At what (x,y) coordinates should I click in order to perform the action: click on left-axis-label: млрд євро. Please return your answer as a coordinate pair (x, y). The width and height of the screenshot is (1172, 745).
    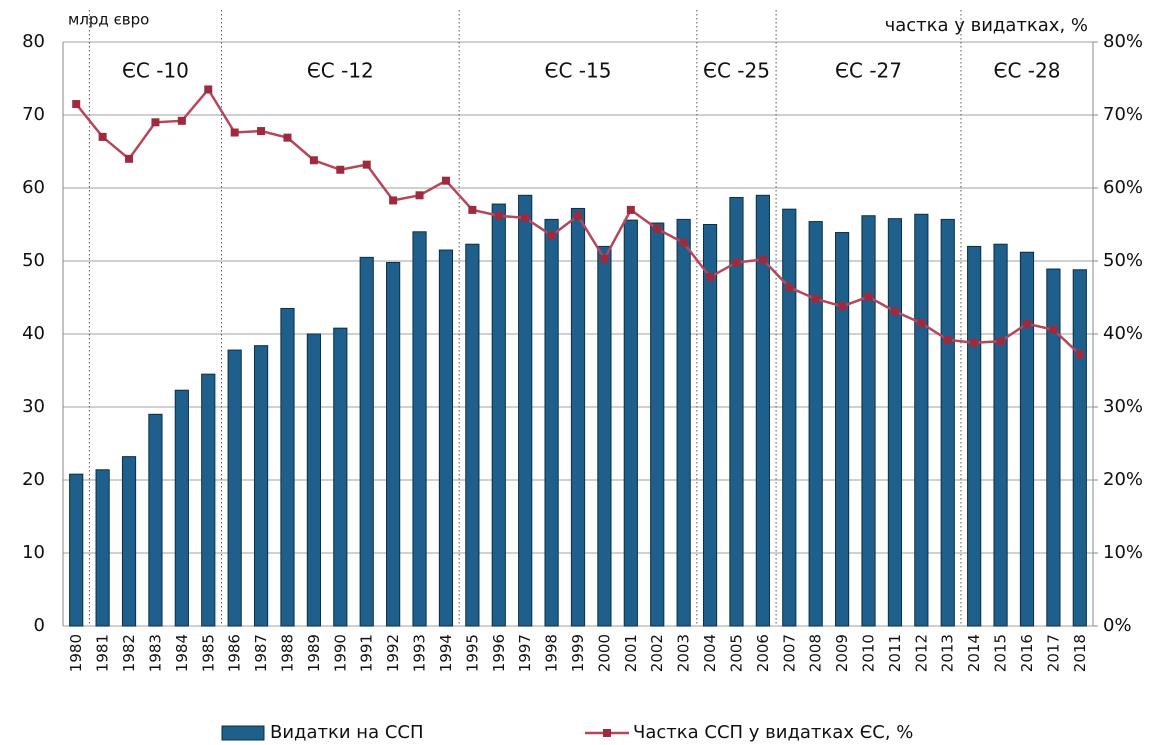
    Looking at the image, I should click on (108, 20).